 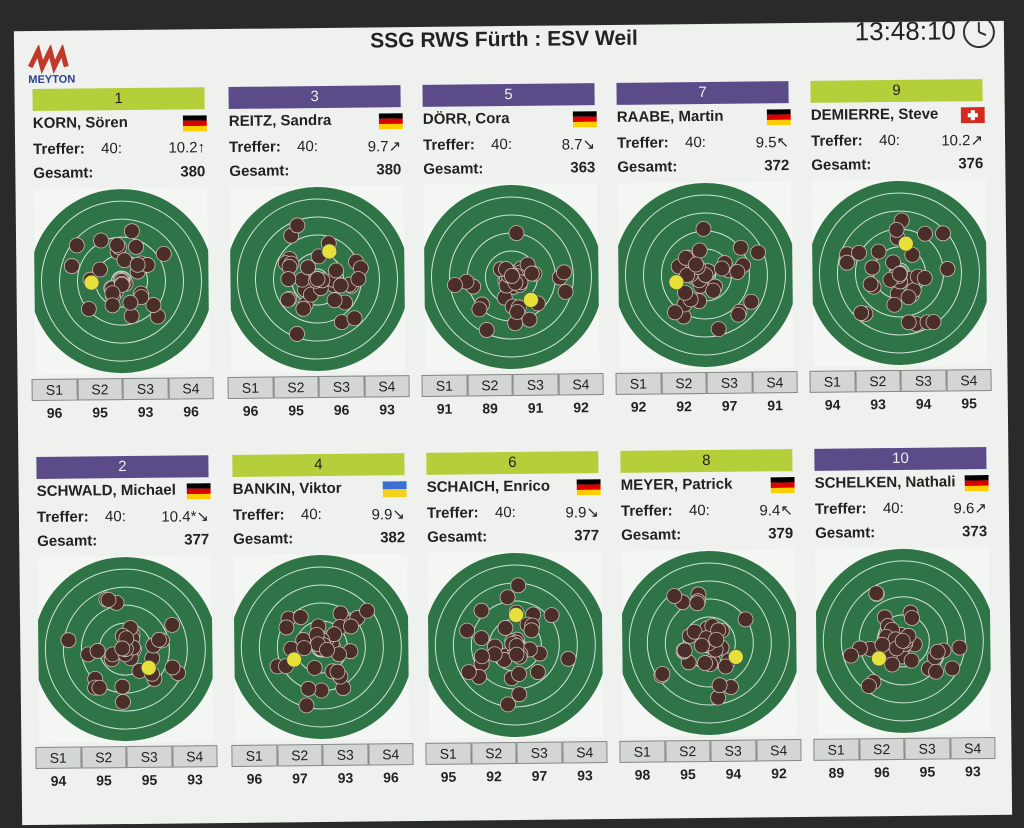 I want to click on series-header: S1 S2 S3 S4, so click(x=322, y=755).